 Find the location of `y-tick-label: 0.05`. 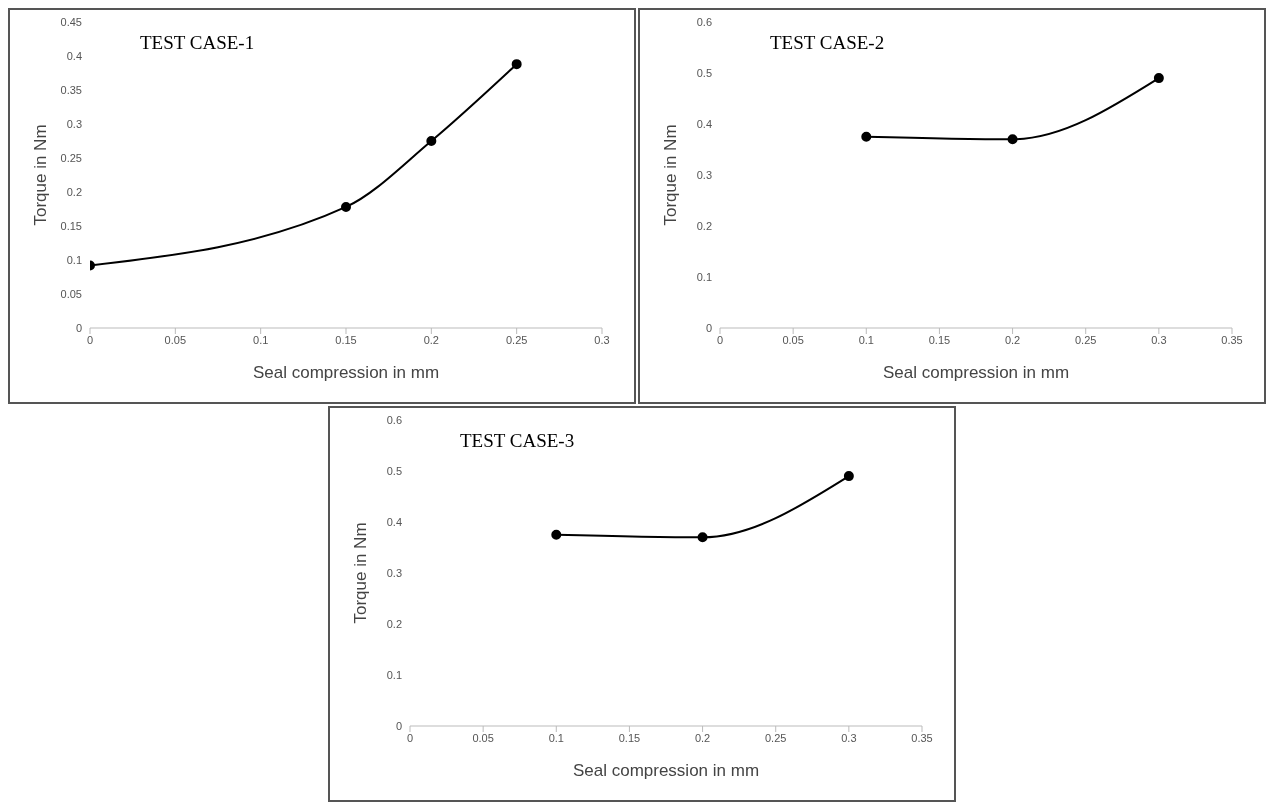

y-tick-label: 0.05 is located at coordinates (71, 293).